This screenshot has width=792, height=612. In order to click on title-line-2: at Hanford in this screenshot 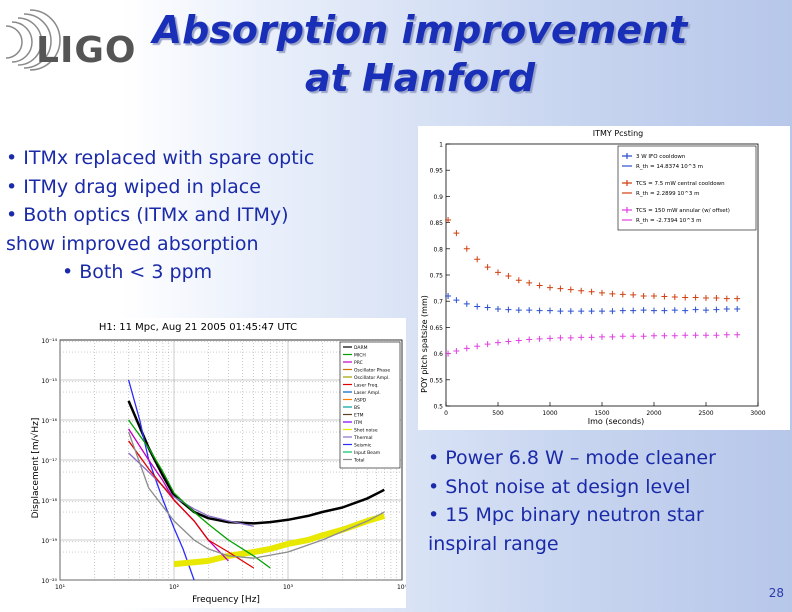, I will do `click(420, 78)`.